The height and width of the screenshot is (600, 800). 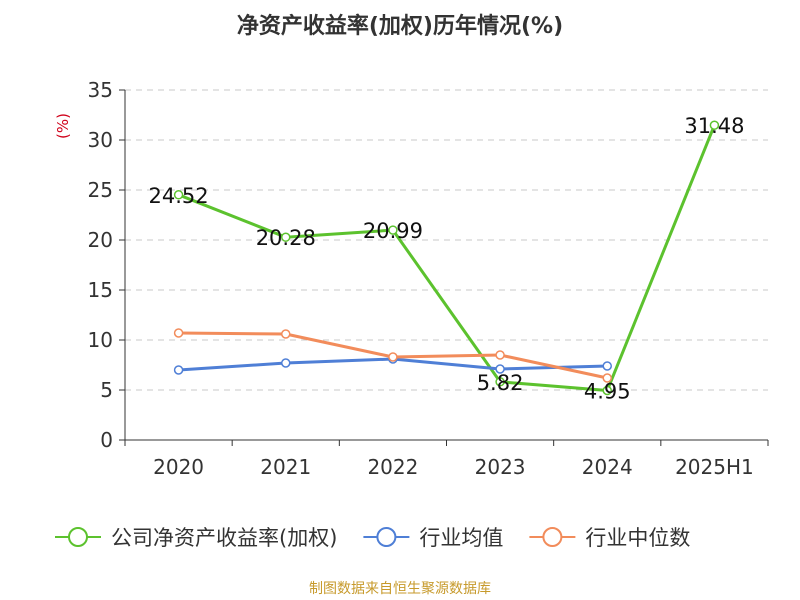 I want to click on data-label: 4.95, so click(x=607, y=392).